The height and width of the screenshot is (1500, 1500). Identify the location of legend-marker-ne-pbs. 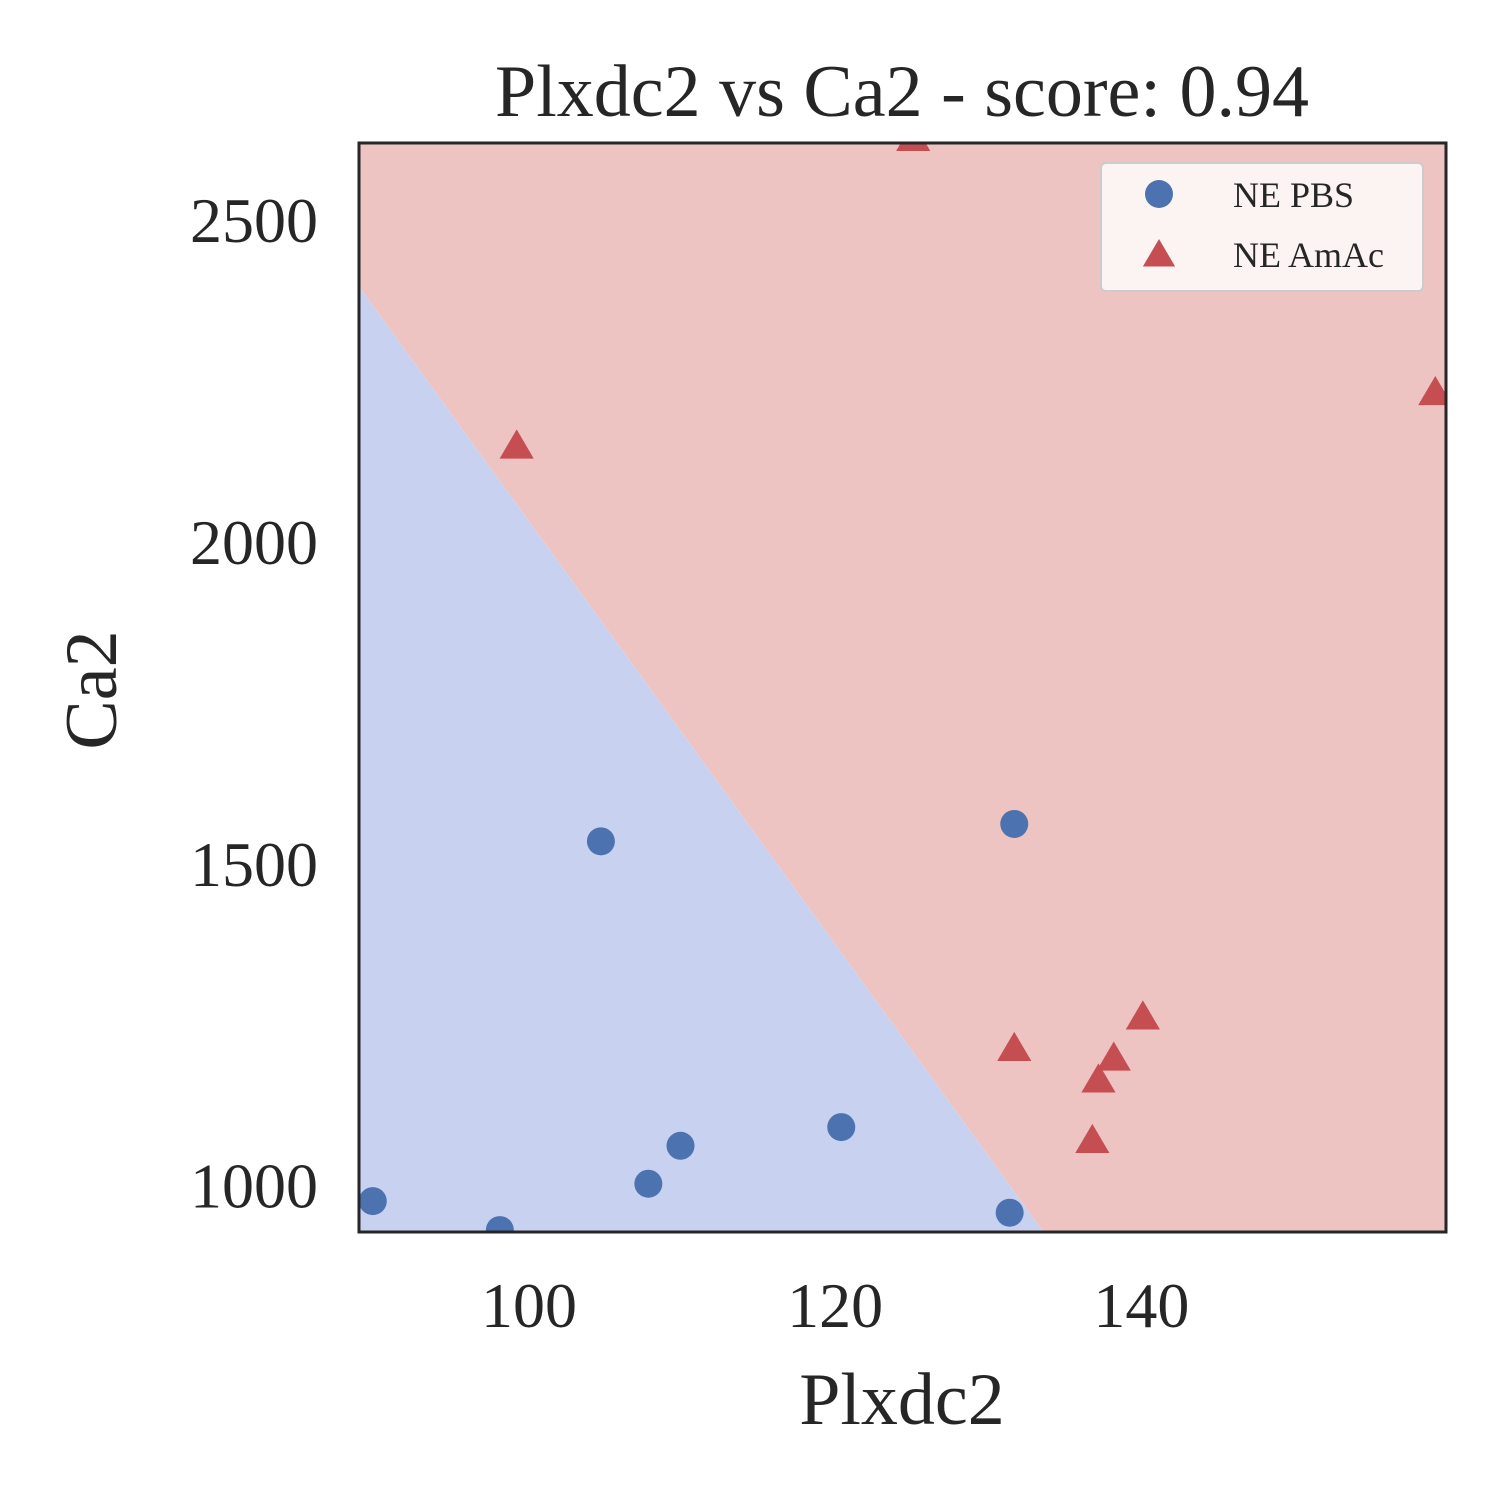
(1159, 194).